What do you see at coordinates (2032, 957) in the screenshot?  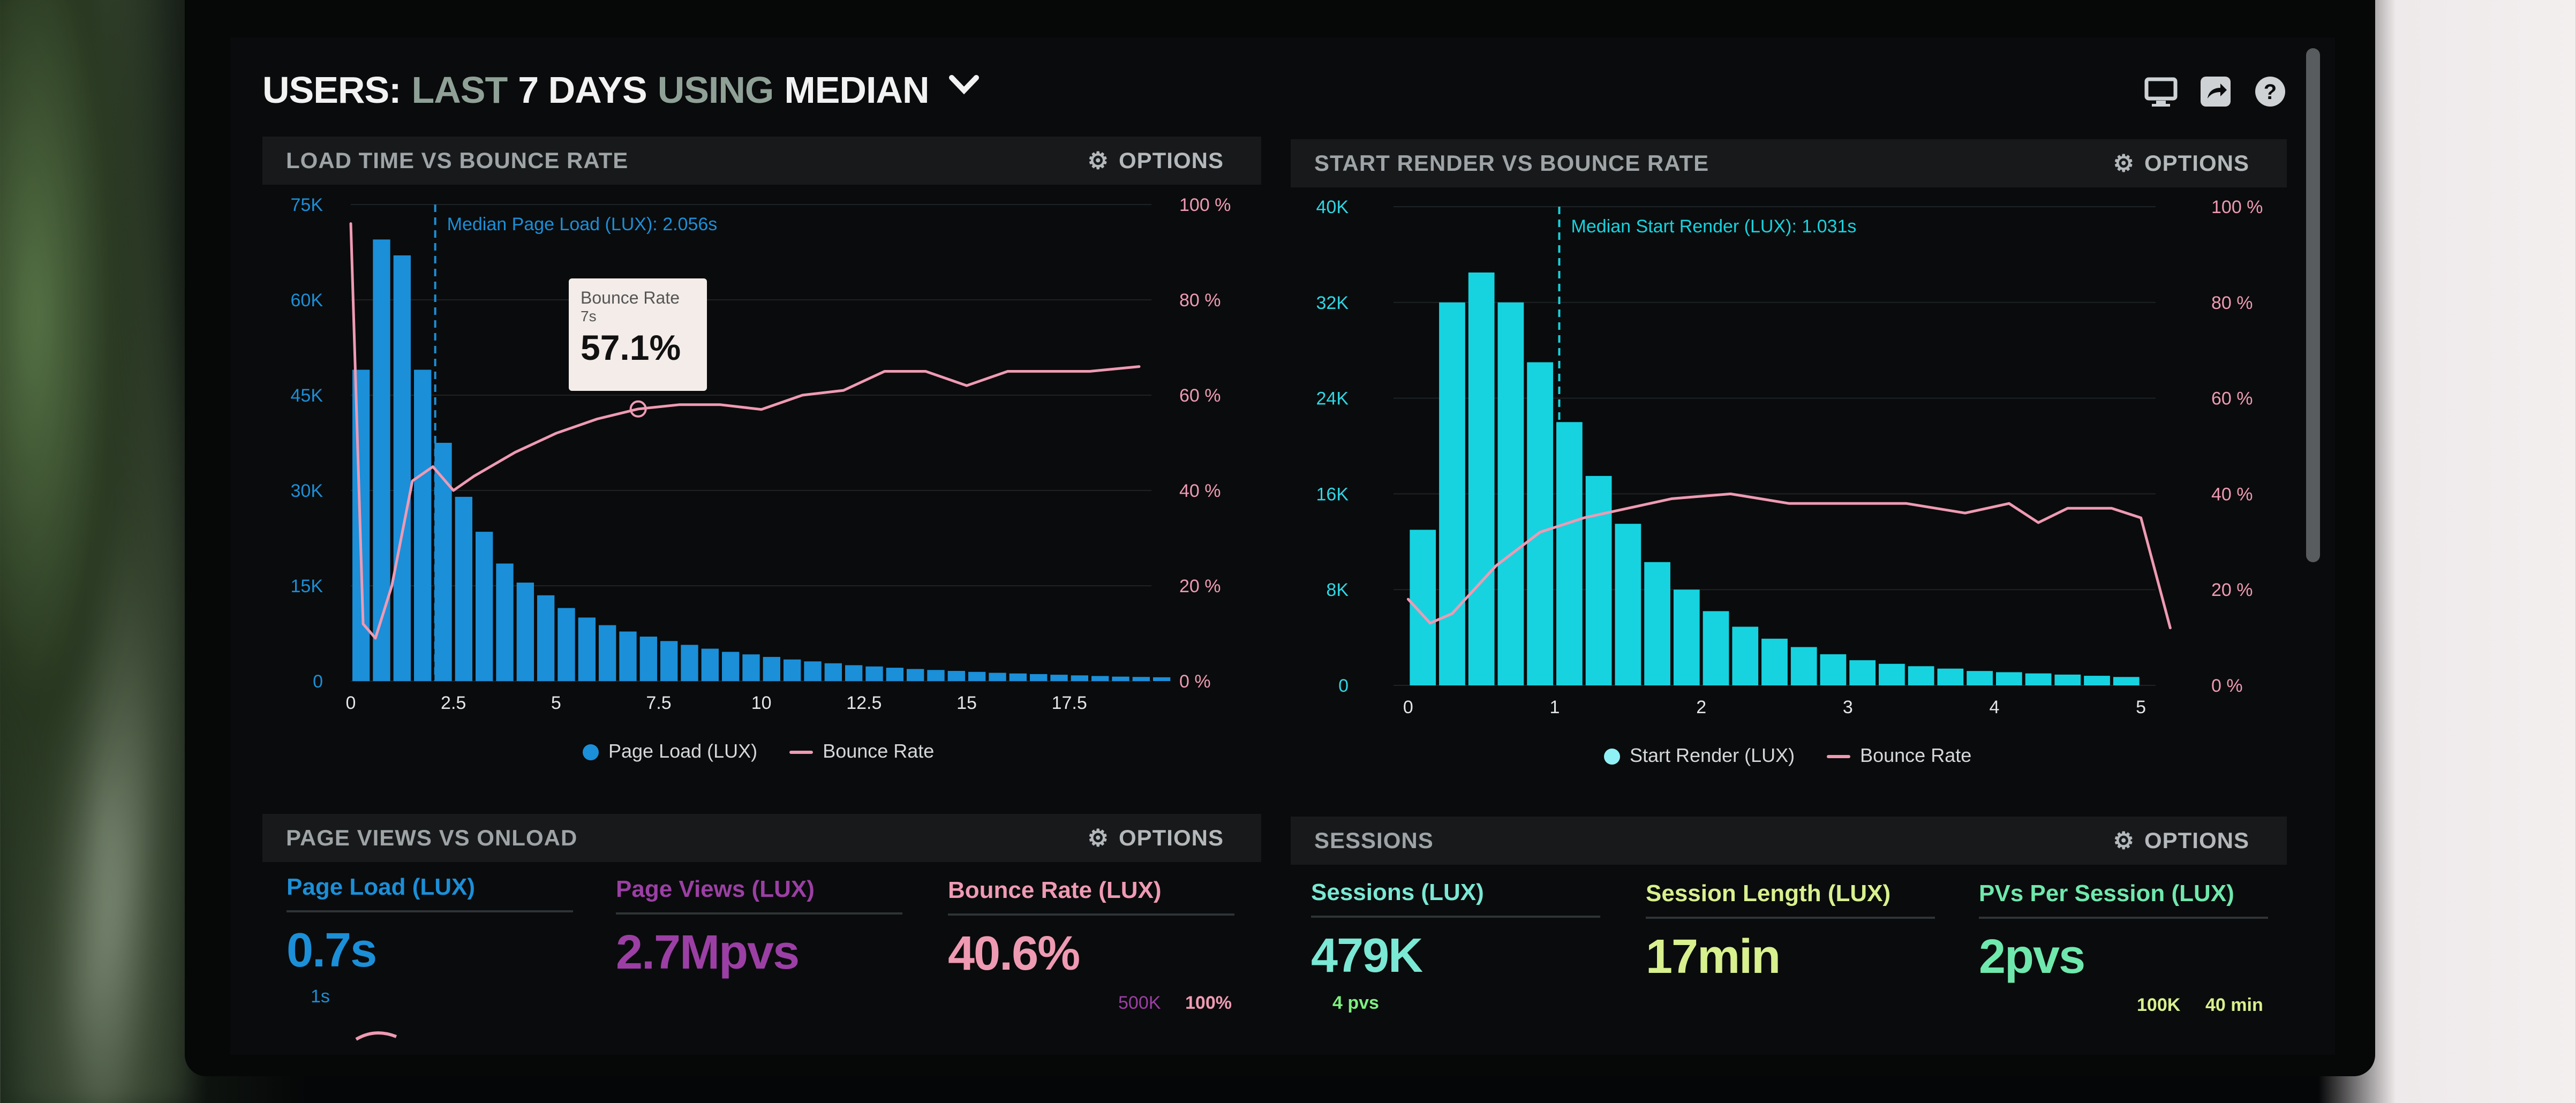 I see `metric-value: 2pvs` at bounding box center [2032, 957].